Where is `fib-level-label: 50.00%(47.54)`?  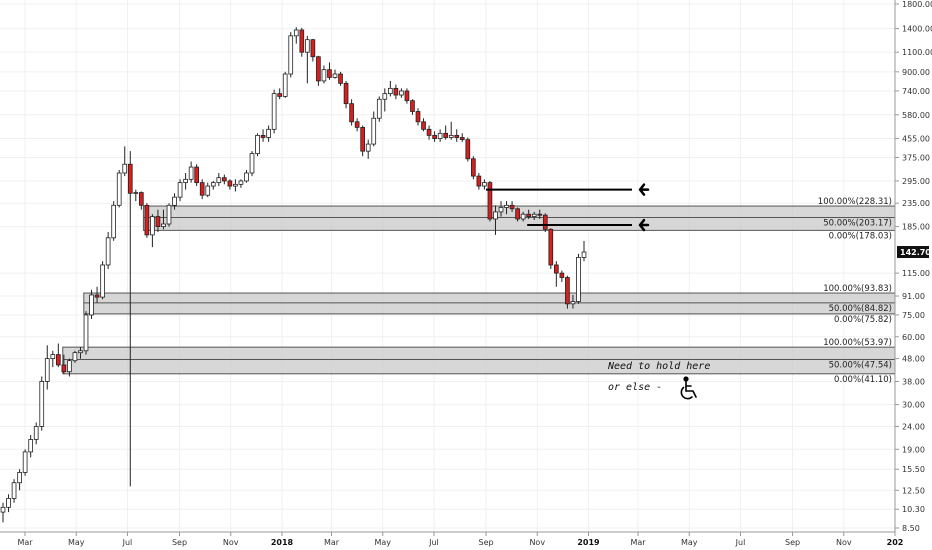
fib-level-label: 50.00%(47.54) is located at coordinates (860, 366).